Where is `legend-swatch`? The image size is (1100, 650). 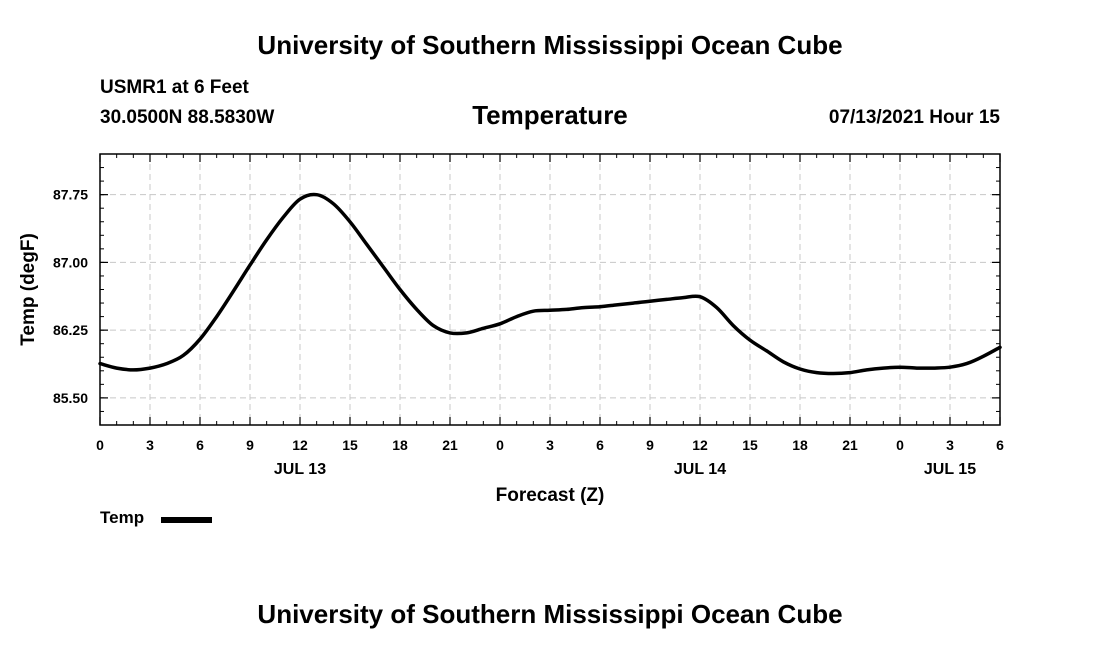 legend-swatch is located at coordinates (186, 520).